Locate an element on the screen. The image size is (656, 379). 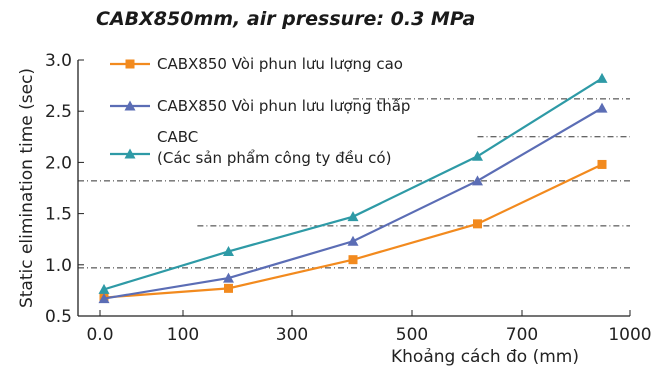
legend-label-1: CABX850 Vòi phun lưu lượng cao is located at coordinates (280, 64).